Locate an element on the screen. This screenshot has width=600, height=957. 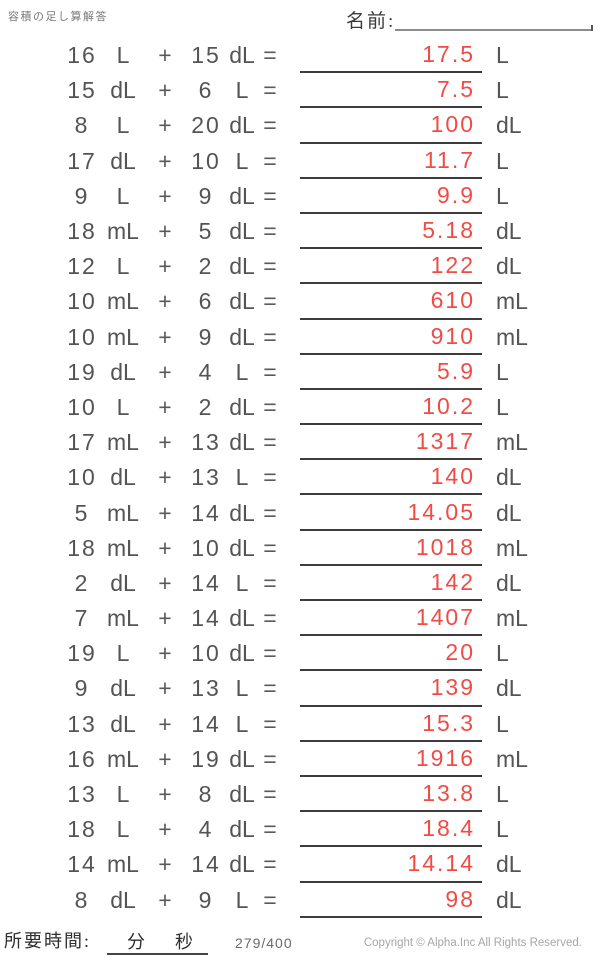
answer-value: 14.14 is located at coordinates (441, 863).